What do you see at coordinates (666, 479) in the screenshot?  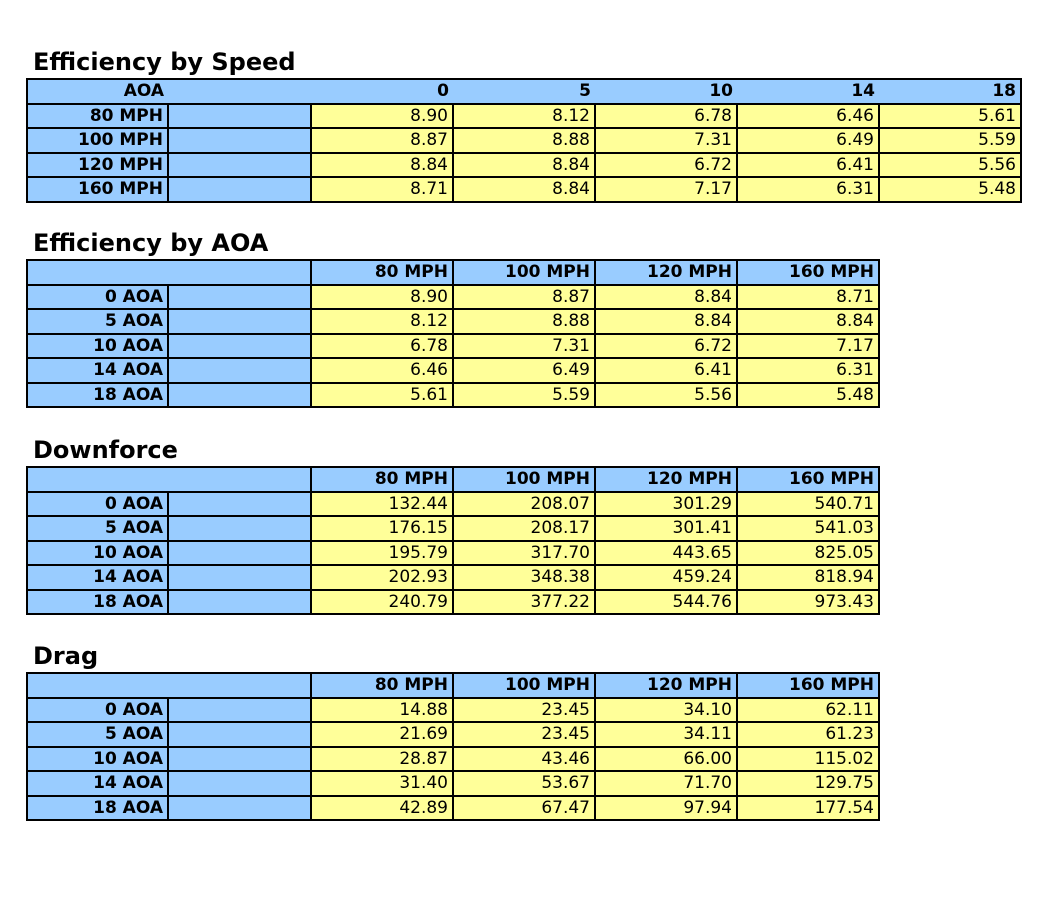 I see `column-header-cell: 120 MPH` at bounding box center [666, 479].